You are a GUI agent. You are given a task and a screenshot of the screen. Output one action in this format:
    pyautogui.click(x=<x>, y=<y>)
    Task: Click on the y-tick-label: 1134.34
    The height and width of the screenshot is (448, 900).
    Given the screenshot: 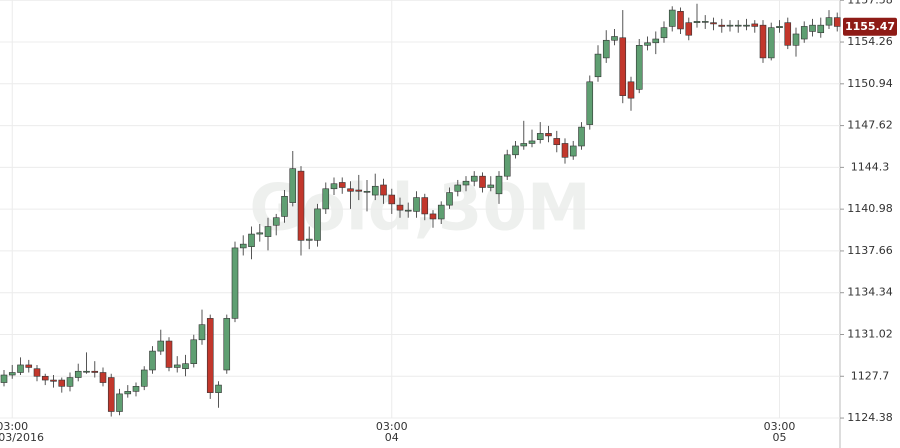 What is the action you would take?
    pyautogui.click(x=870, y=292)
    